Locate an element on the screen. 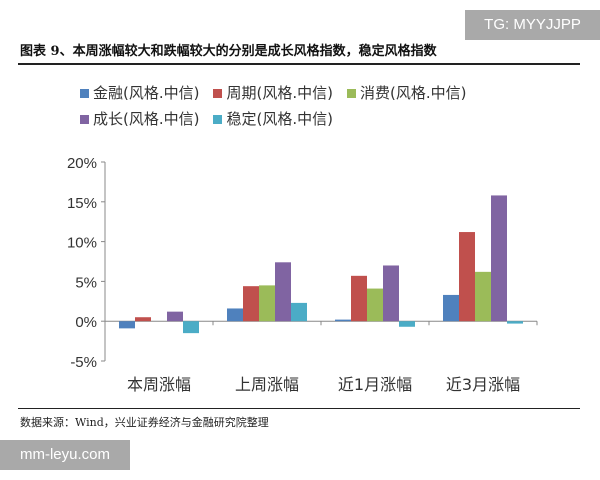 This screenshot has width=600, height=480. y-tick-label: 0% is located at coordinates (86, 322).